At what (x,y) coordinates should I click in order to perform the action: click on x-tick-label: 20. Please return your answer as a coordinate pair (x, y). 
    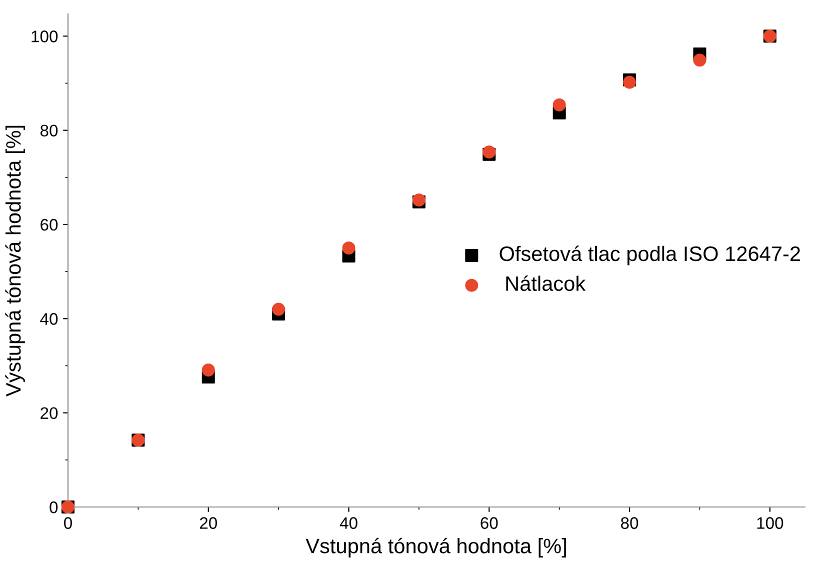
    Looking at the image, I should click on (208, 523).